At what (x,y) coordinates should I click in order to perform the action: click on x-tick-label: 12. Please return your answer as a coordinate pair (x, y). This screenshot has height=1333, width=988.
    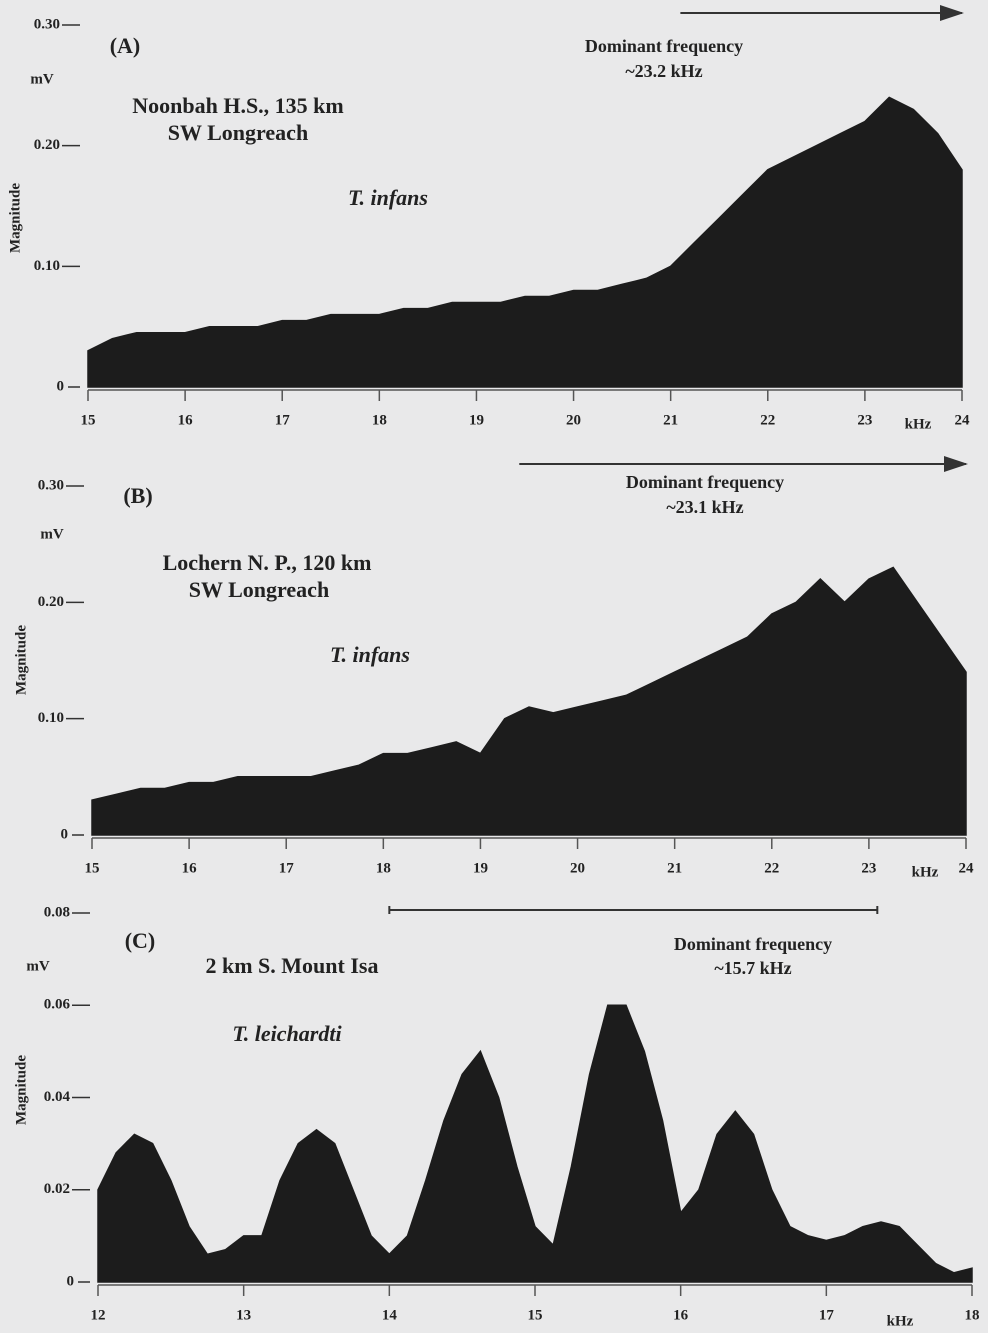
    Looking at the image, I should click on (98, 1315).